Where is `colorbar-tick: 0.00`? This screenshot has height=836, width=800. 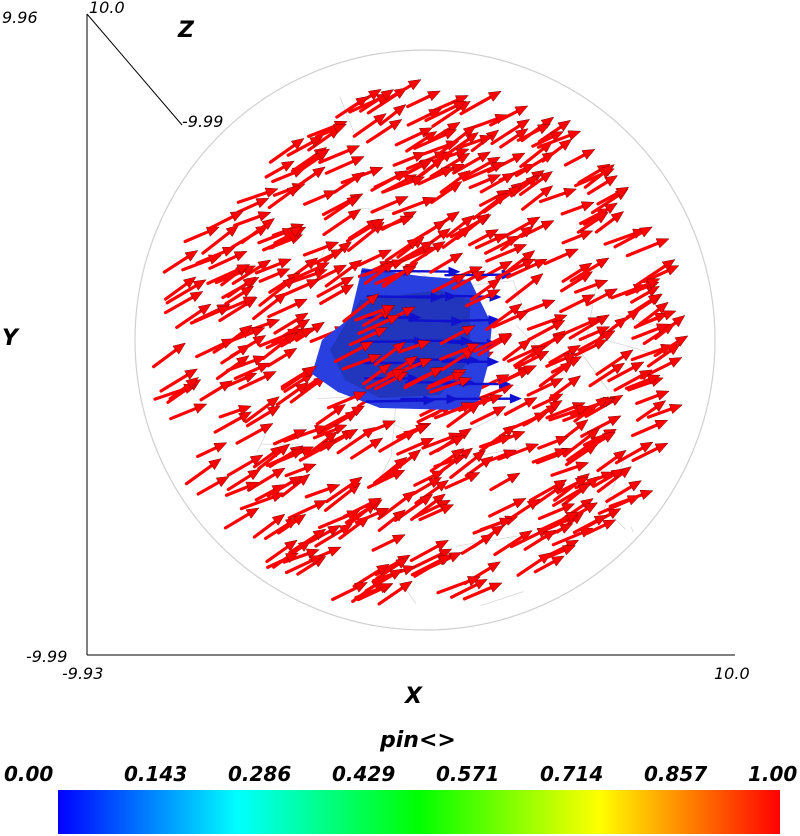 colorbar-tick: 0.00 is located at coordinates (29, 774).